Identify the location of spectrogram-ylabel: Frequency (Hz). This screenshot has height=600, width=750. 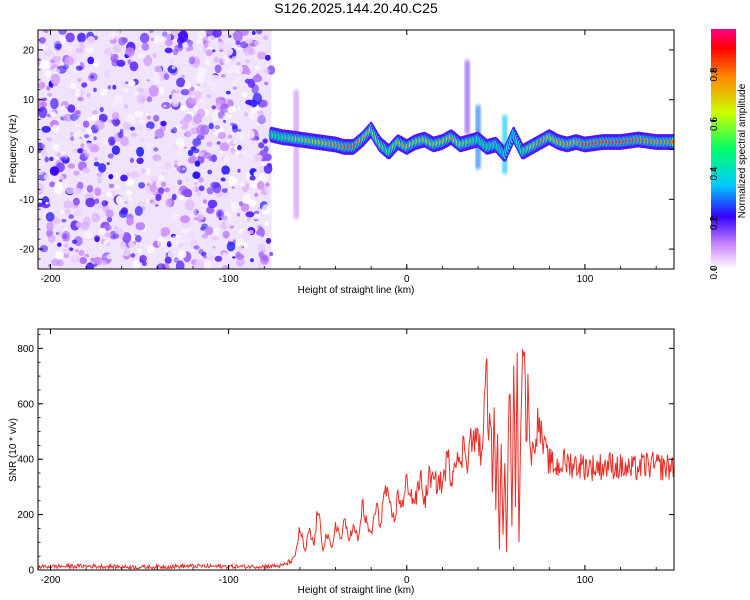
(13, 149).